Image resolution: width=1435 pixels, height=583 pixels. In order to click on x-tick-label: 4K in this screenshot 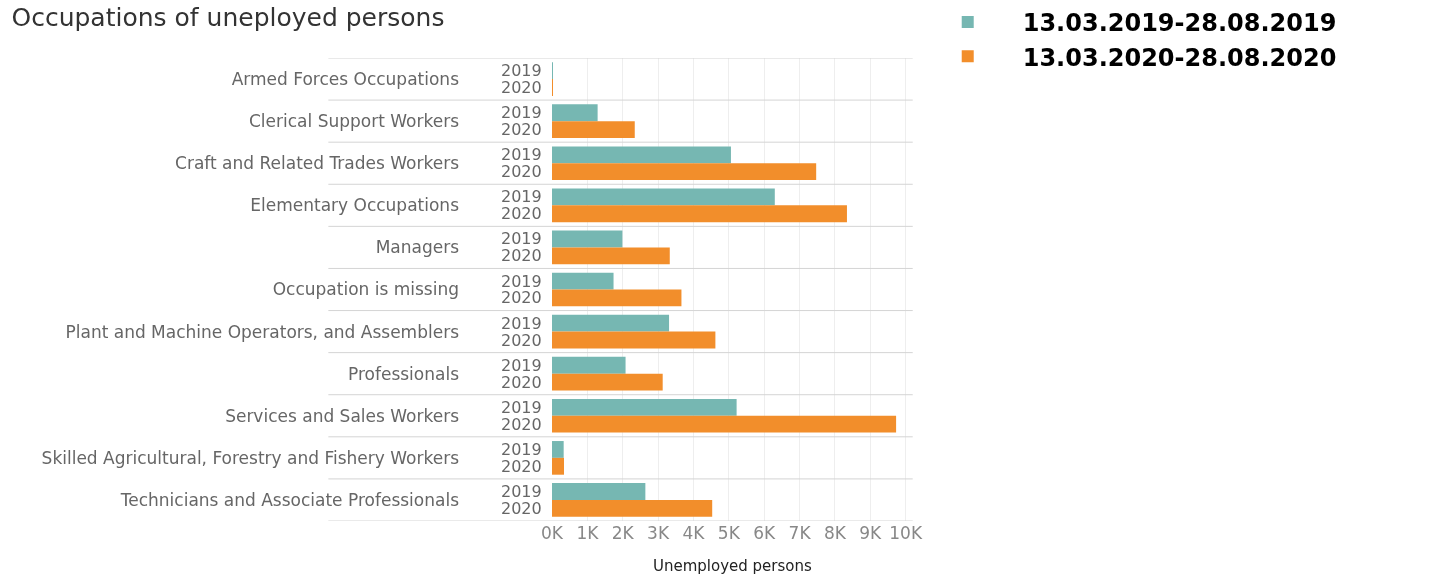, I will do `click(694, 533)`.